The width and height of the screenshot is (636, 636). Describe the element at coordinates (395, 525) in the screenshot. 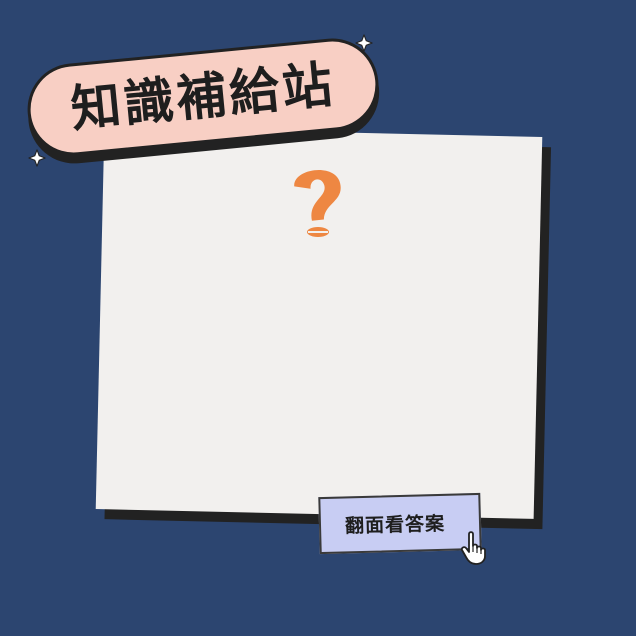

I see `flip-card-label: 翻面看答案` at that location.